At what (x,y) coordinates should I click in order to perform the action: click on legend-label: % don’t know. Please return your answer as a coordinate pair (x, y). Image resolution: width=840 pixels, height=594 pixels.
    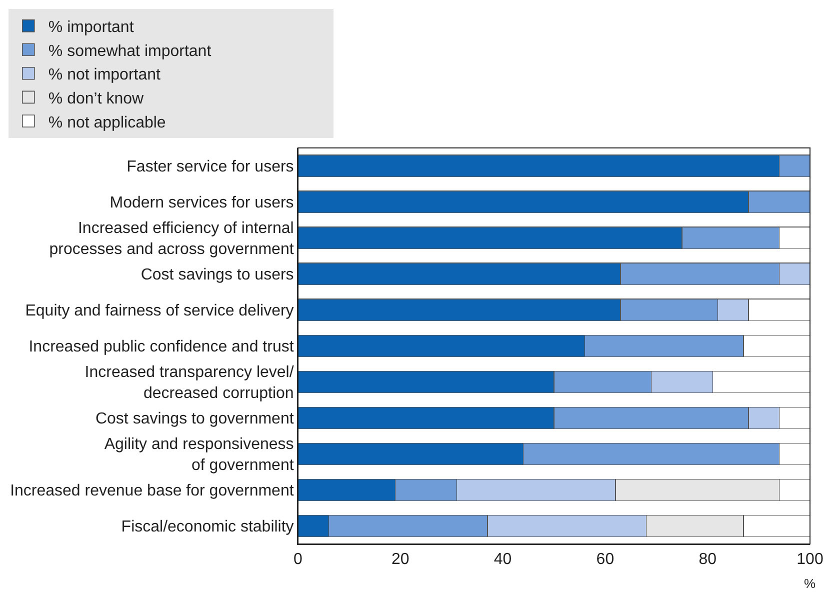
    Looking at the image, I should click on (96, 99).